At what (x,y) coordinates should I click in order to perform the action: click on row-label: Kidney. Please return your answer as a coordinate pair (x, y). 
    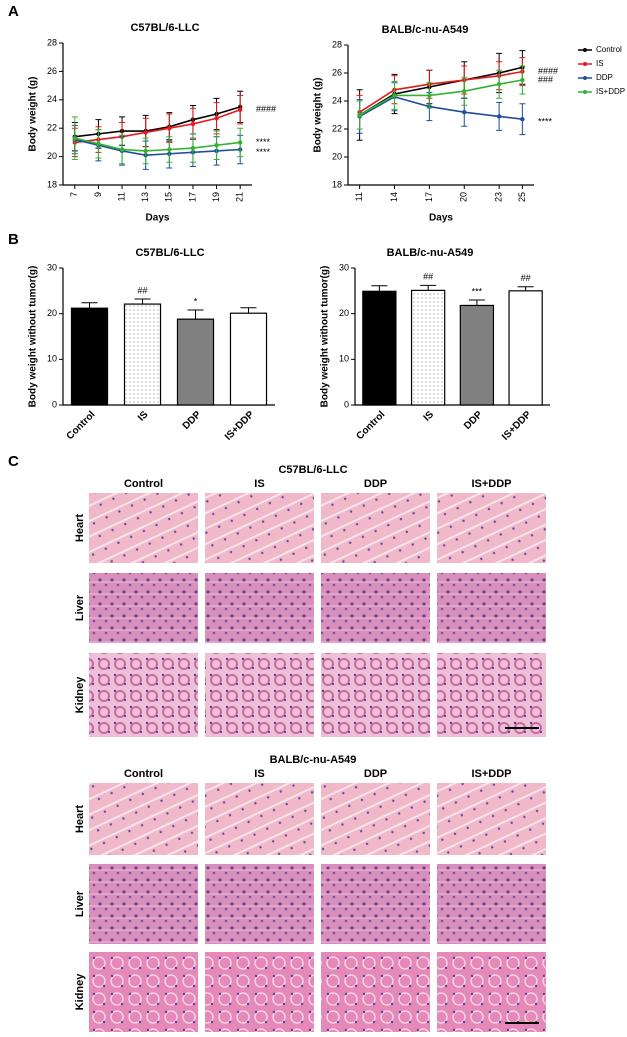
    Looking at the image, I should click on (80, 992).